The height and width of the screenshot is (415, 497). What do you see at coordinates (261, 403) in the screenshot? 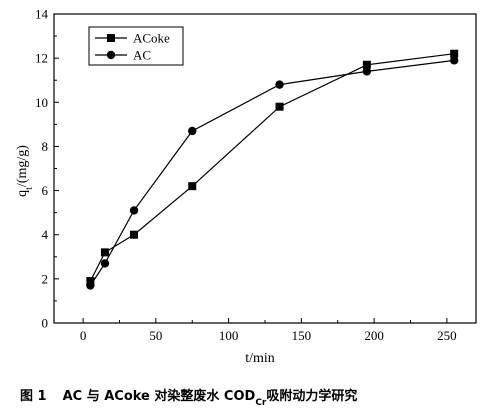
I see `caption-sub: Cr` at bounding box center [261, 403].